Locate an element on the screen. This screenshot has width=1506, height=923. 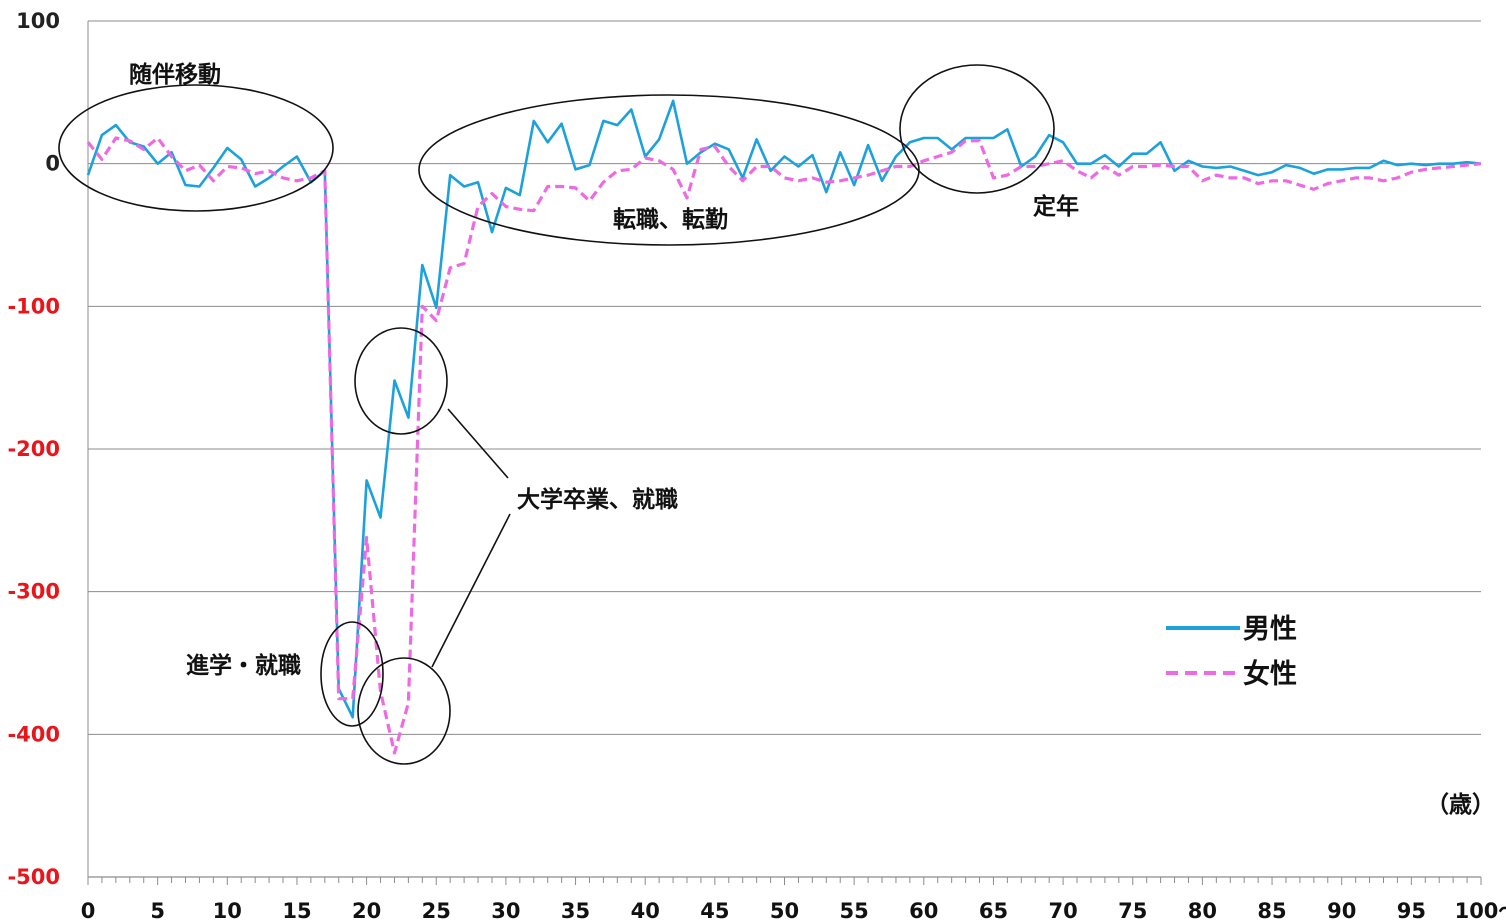
annotation-ellipse-graduation-female is located at coordinates (404, 711).